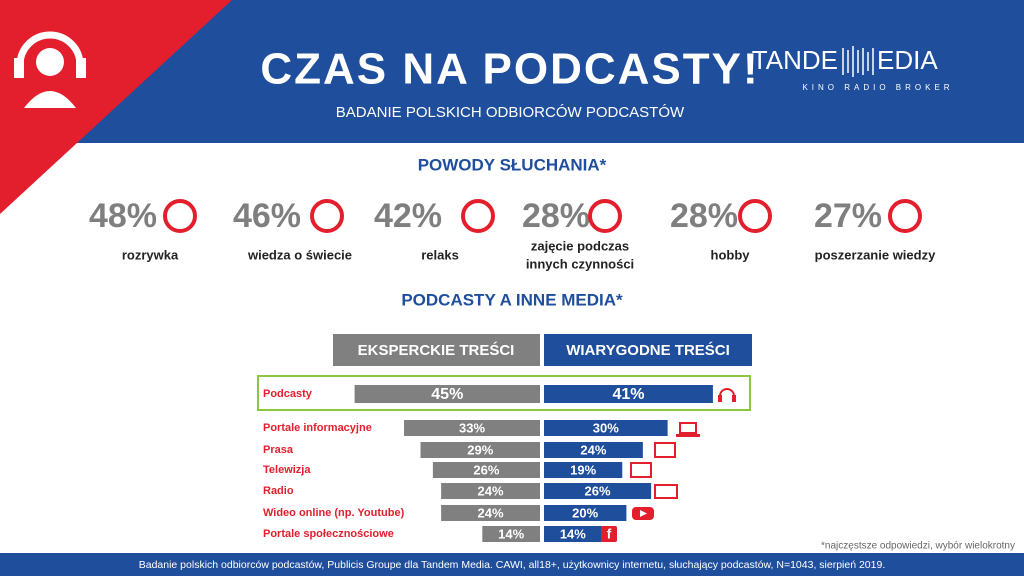 The width and height of the screenshot is (1024, 576). I want to click on logo-tagline: KINO RADIO BROKER, so click(877, 87).